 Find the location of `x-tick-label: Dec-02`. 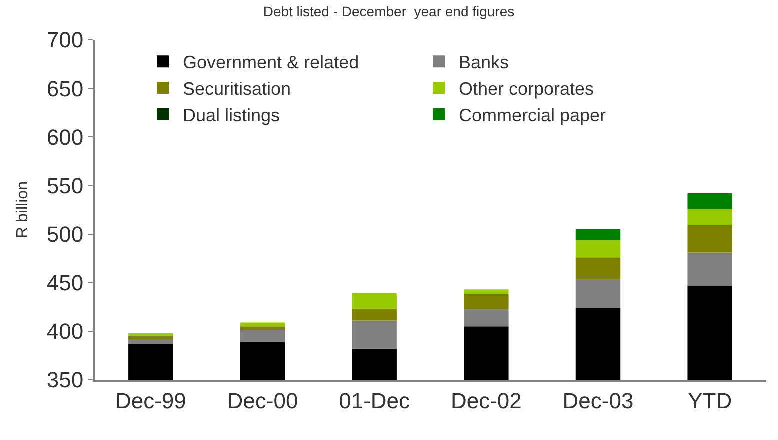

x-tick-label: Dec-02 is located at coordinates (486, 401).